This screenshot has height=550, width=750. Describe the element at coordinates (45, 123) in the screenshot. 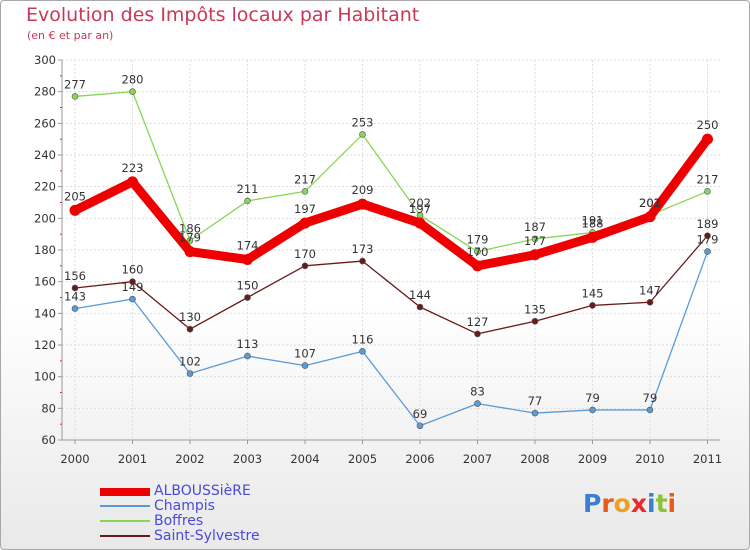

I see `y-tick-label: 260` at that location.